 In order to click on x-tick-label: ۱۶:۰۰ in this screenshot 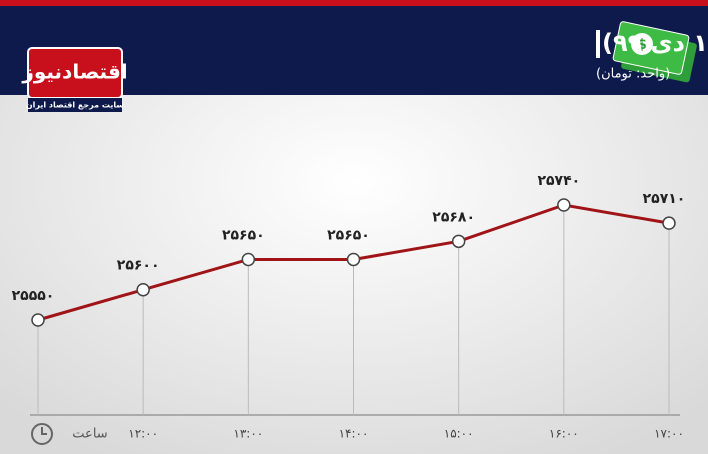, I will do `click(564, 434)`.